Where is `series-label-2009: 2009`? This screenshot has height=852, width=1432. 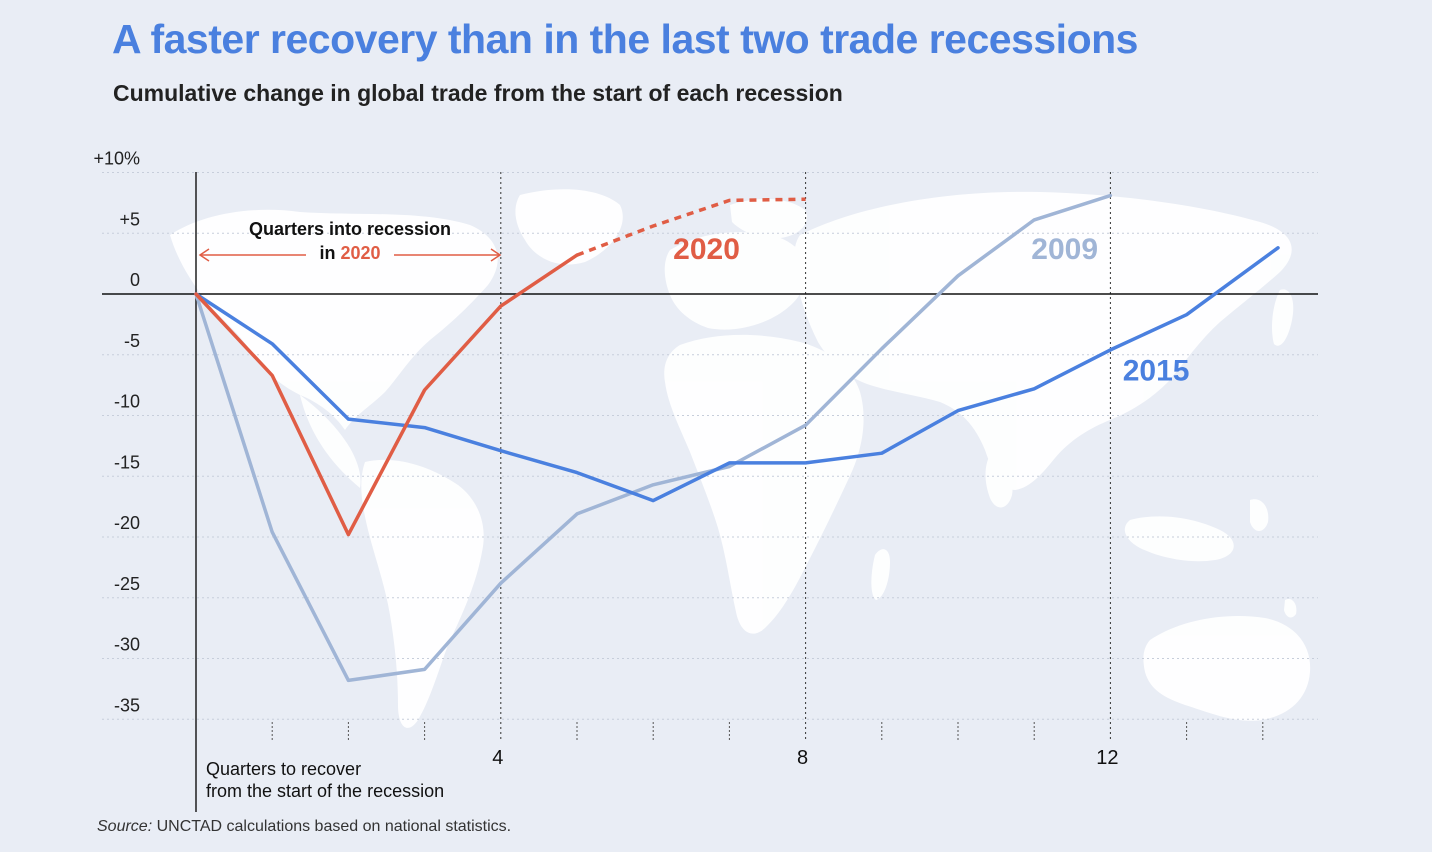 series-label-2009: 2009 is located at coordinates (1064, 249).